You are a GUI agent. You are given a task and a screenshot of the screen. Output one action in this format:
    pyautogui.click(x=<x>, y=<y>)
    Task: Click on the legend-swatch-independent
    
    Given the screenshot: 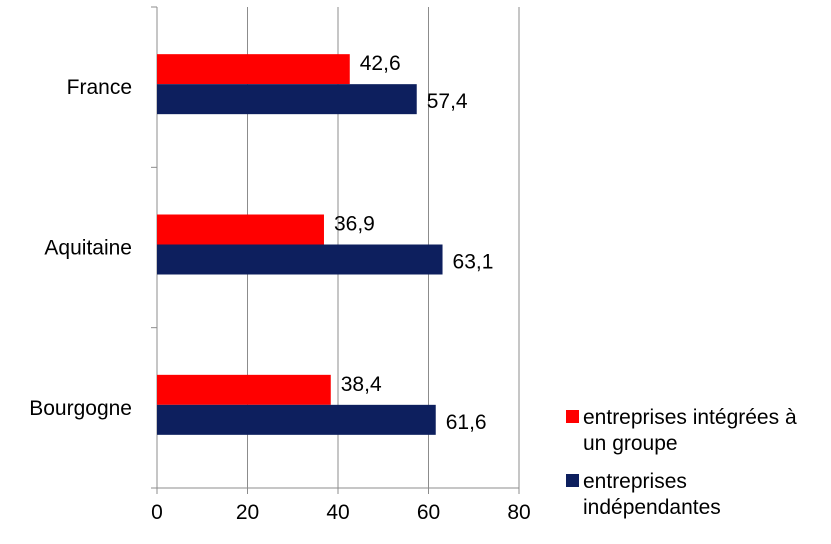 What is the action you would take?
    pyautogui.click(x=572, y=480)
    